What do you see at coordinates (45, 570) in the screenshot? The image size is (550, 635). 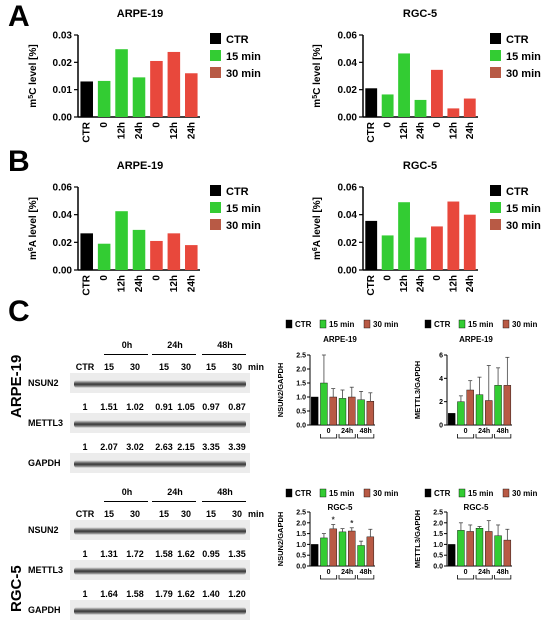 I see `rgc5-protein-label: METTL3` at bounding box center [45, 570].